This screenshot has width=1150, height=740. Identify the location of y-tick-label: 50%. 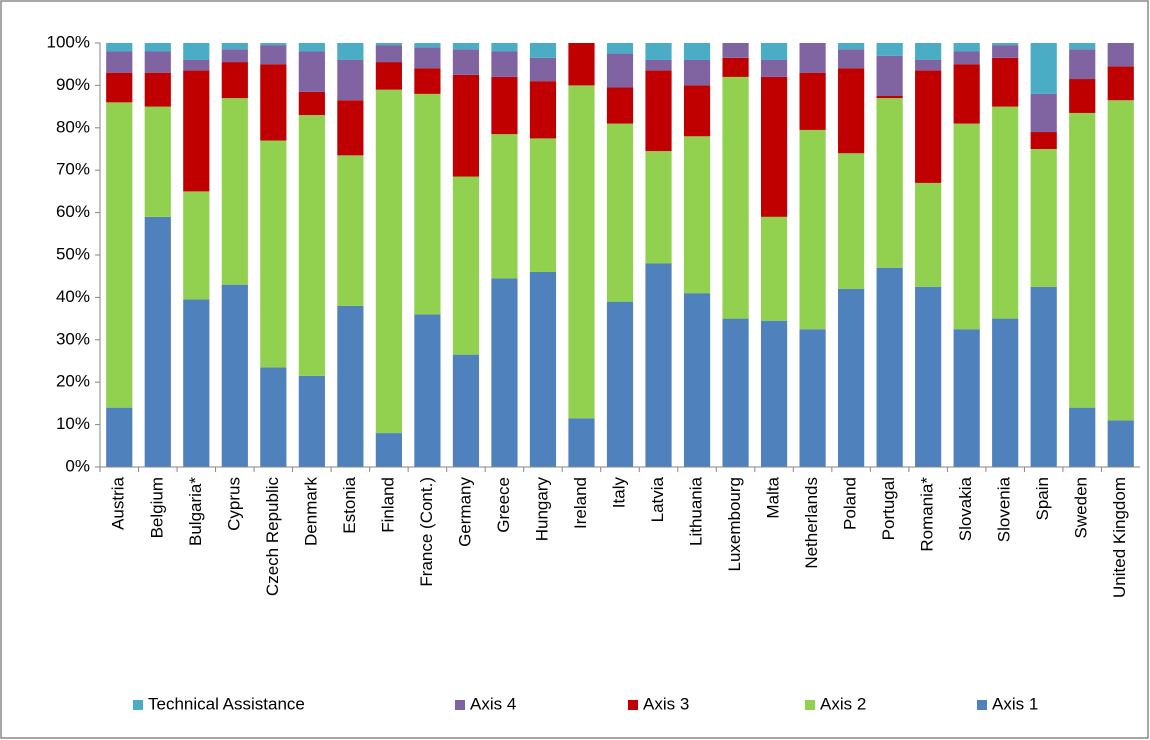
(73, 253).